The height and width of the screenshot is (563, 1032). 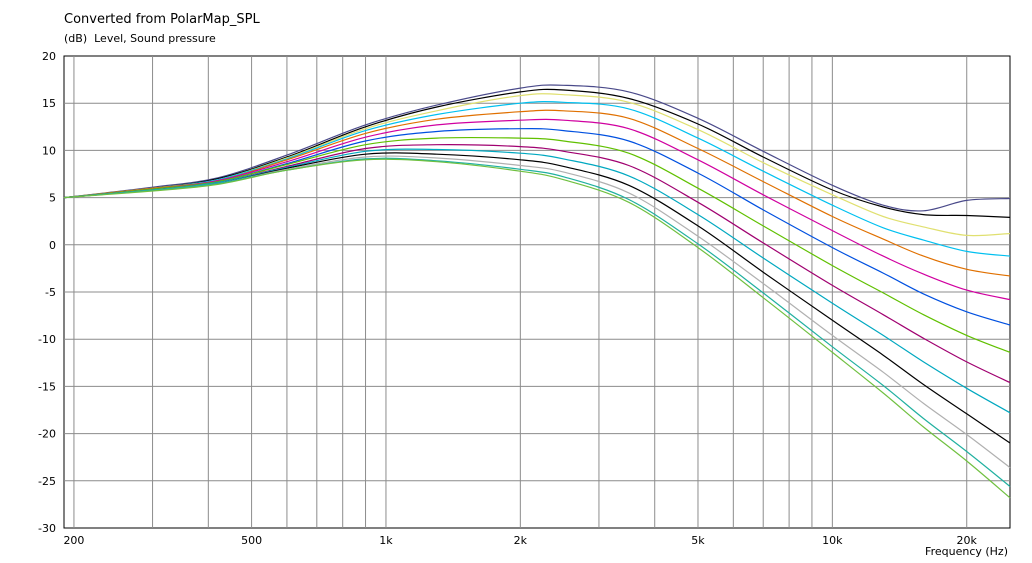 What do you see at coordinates (76, 38) in the screenshot?
I see `y-axis-unit: (dB)` at bounding box center [76, 38].